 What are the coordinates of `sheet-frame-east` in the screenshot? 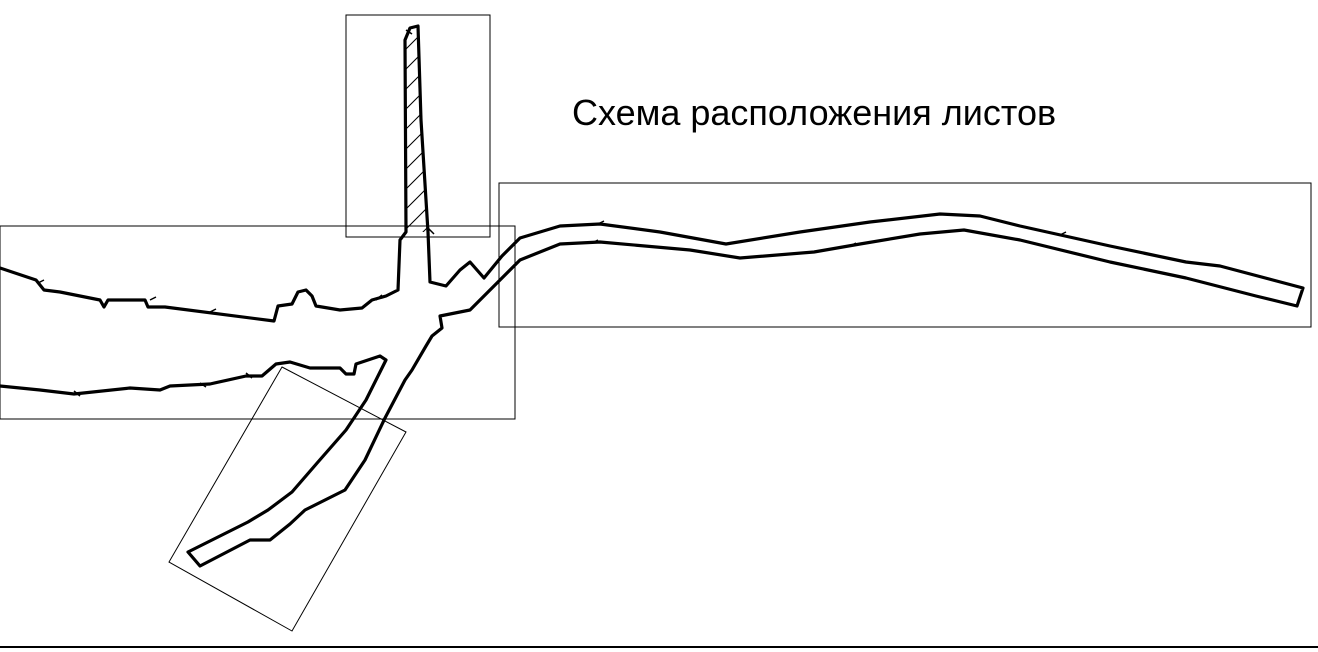 It's located at (905, 255).